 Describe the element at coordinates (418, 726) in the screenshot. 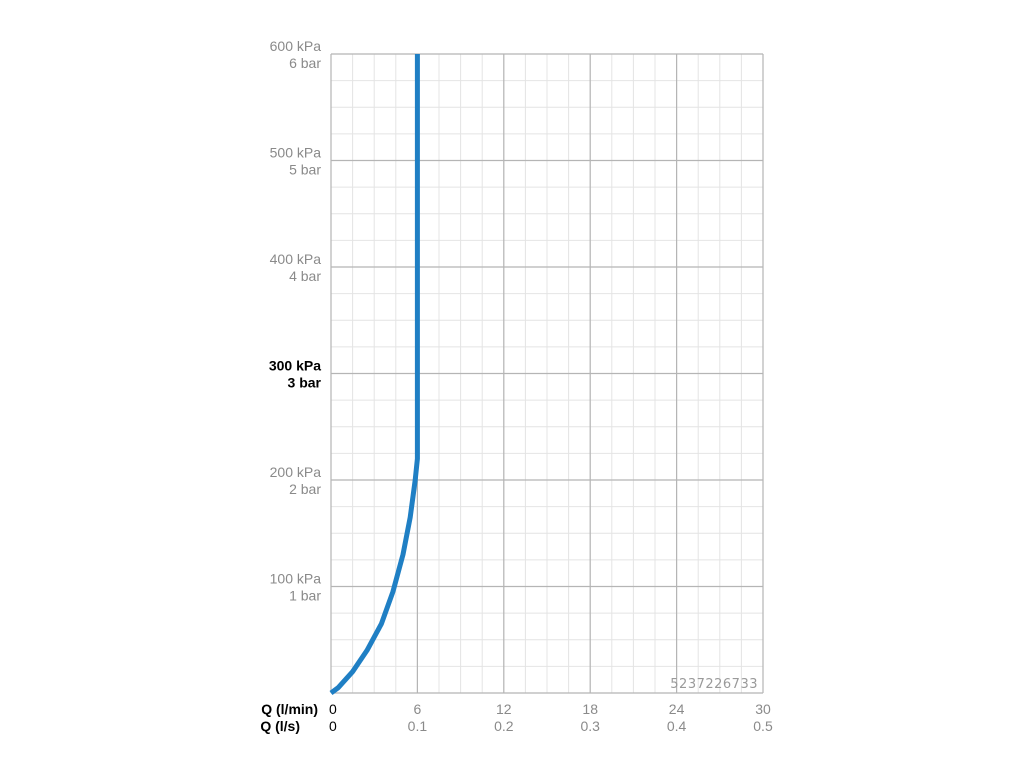

I see `x-tick-label-ls: 0.1` at that location.